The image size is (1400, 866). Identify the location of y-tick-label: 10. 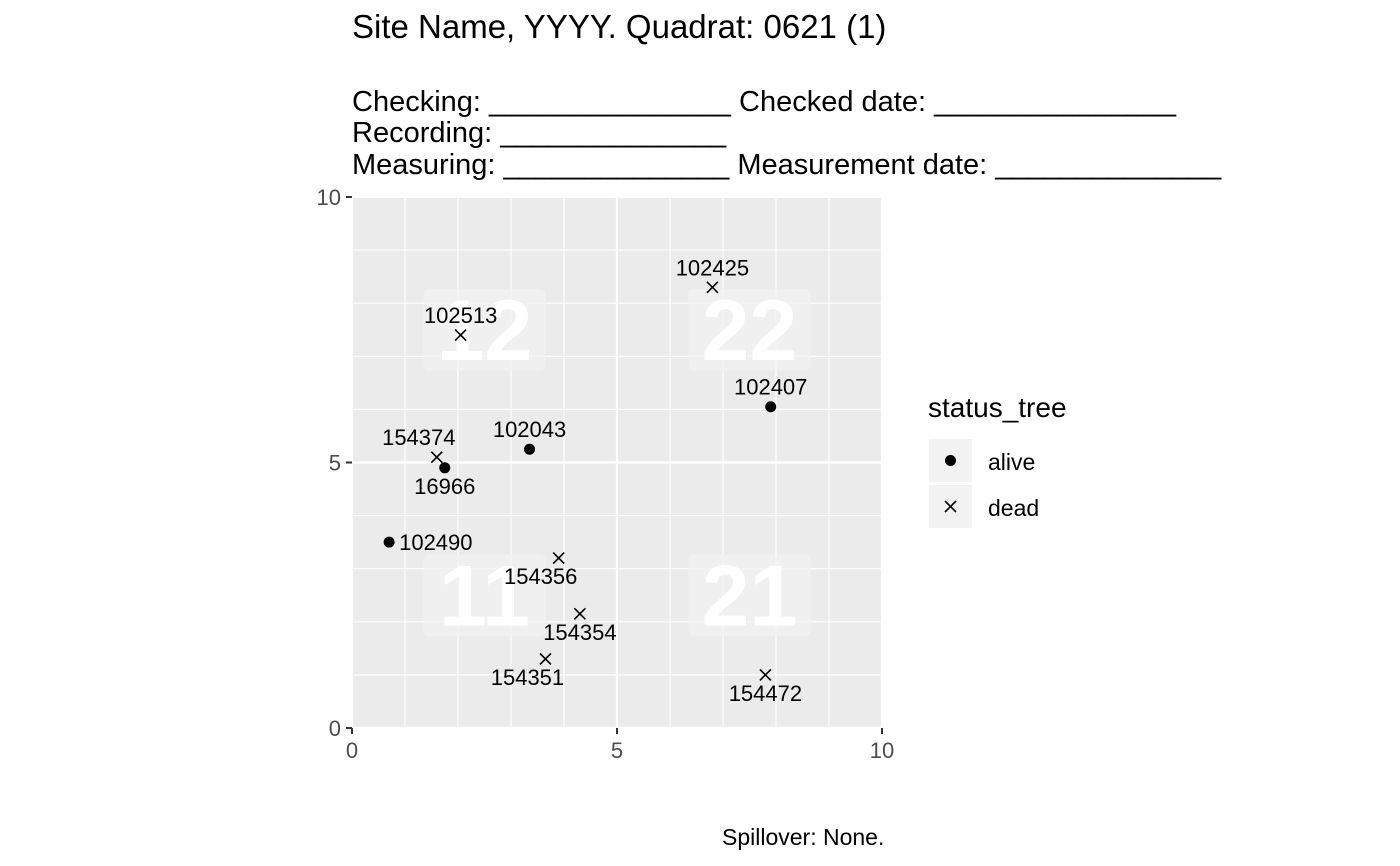
(329, 197).